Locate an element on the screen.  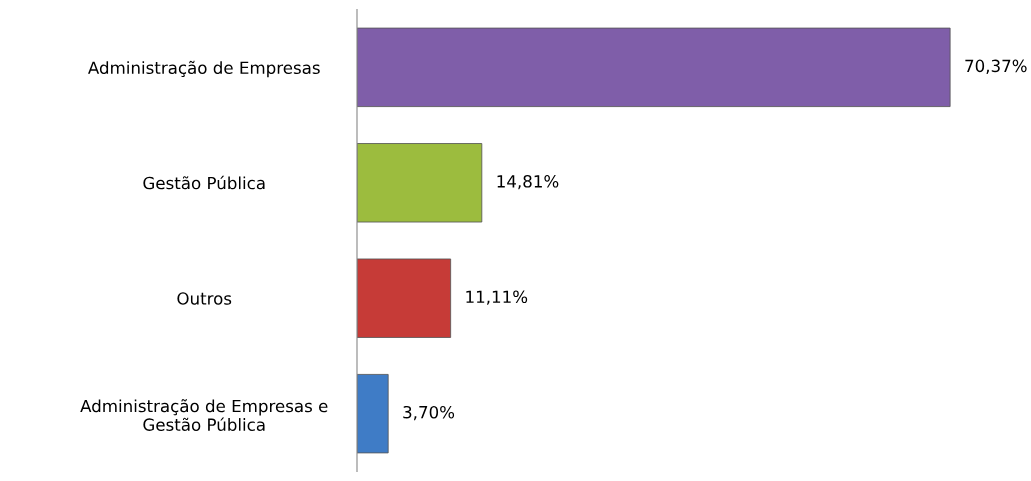
data-label: 11,11% is located at coordinates (497, 297).